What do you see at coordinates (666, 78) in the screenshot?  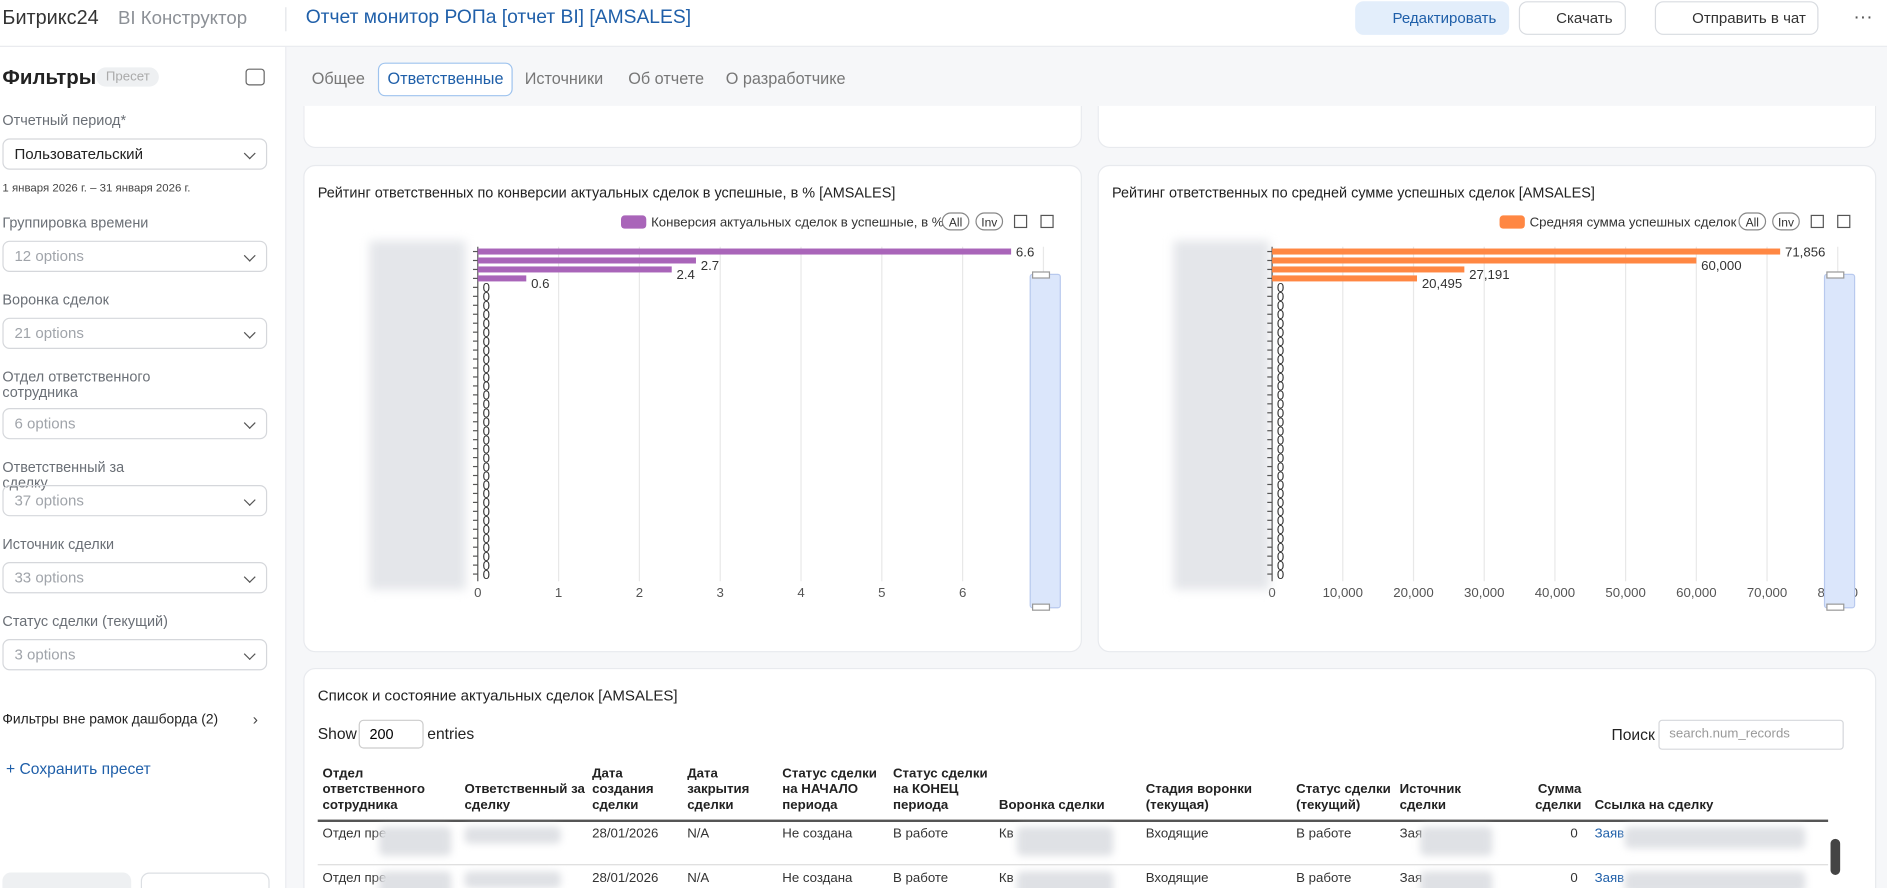 I see `tab: Об отчете` at bounding box center [666, 78].